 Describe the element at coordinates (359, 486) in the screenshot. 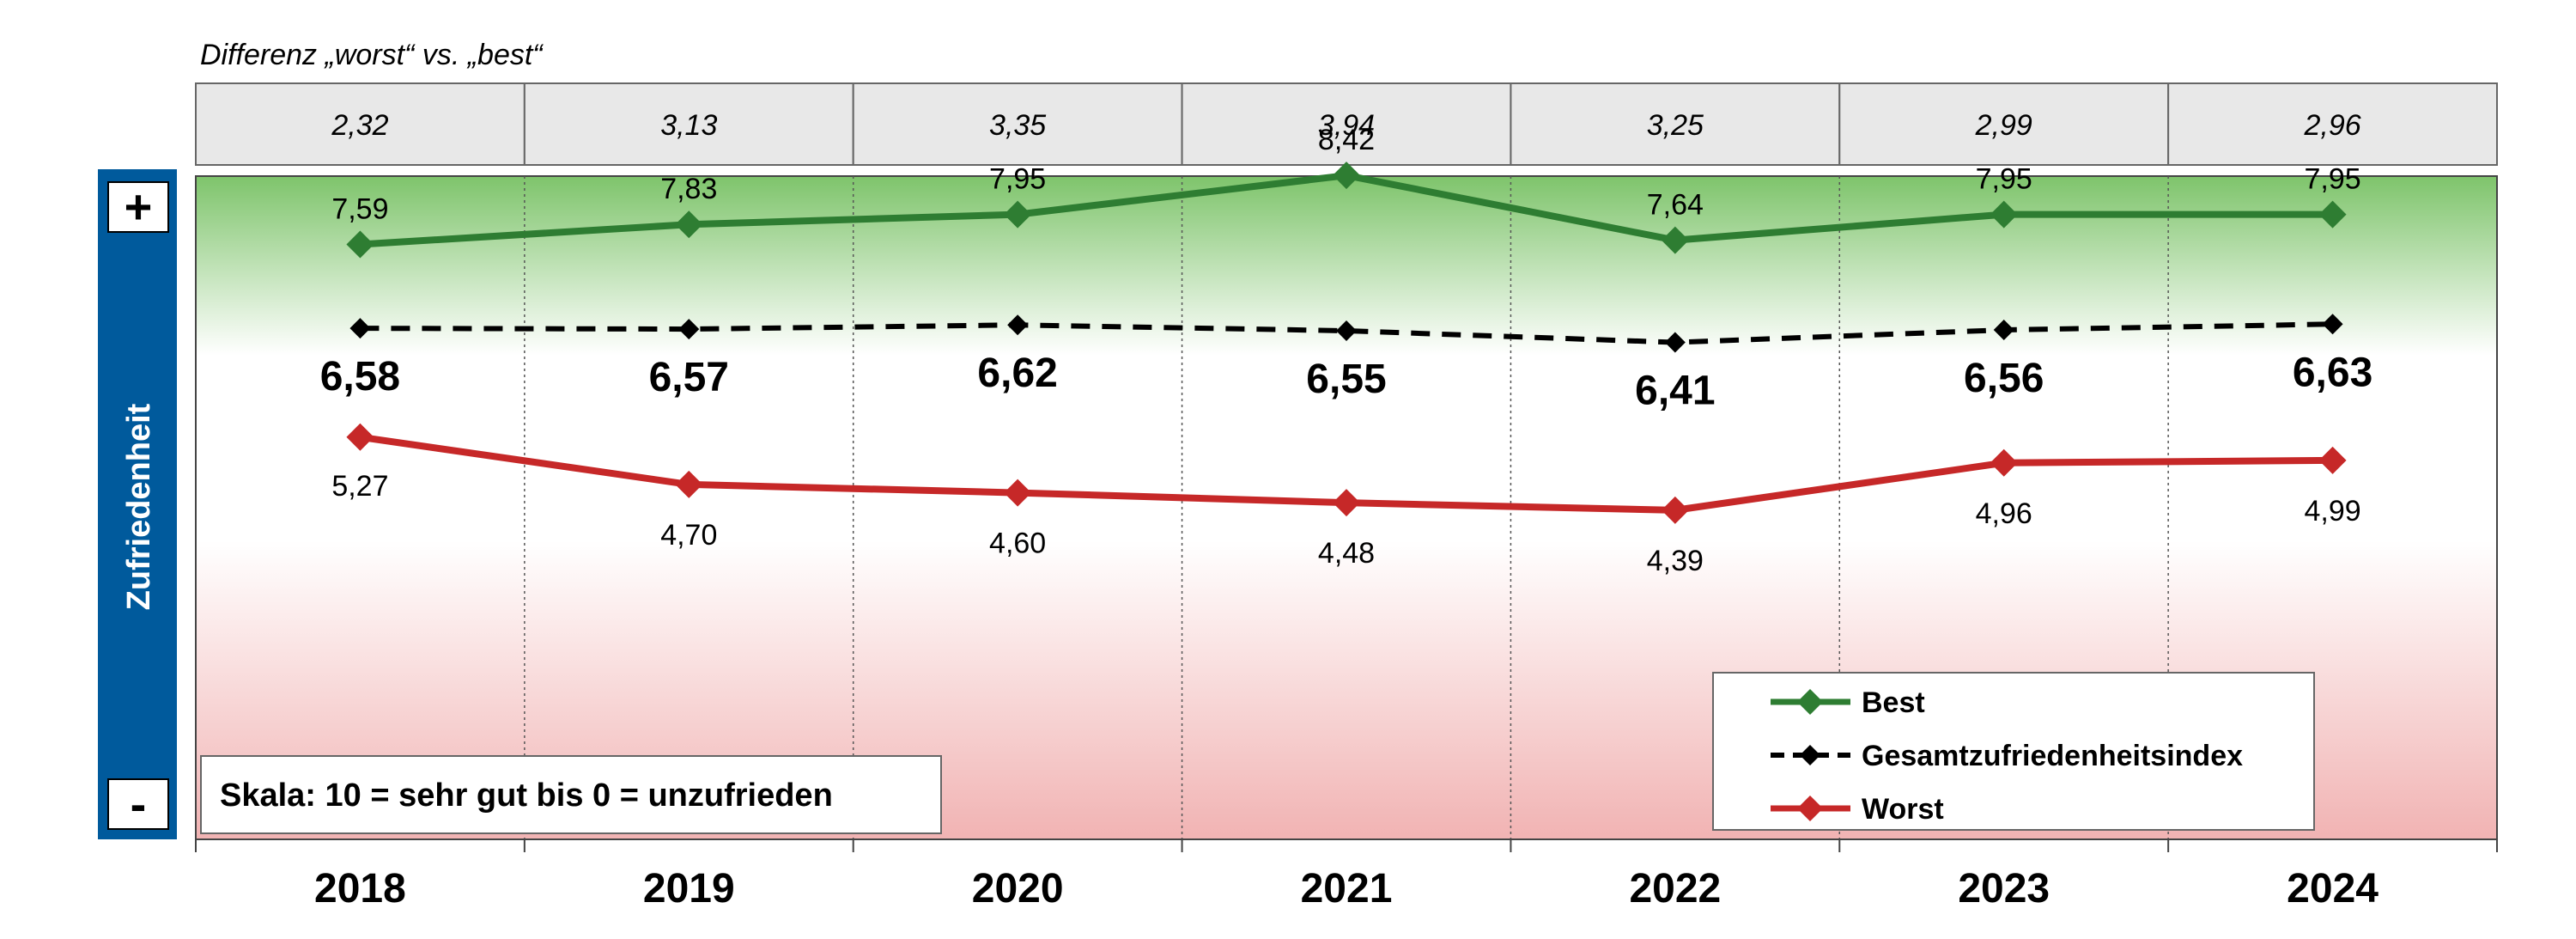

I see `data-label-worst: 5,27` at that location.